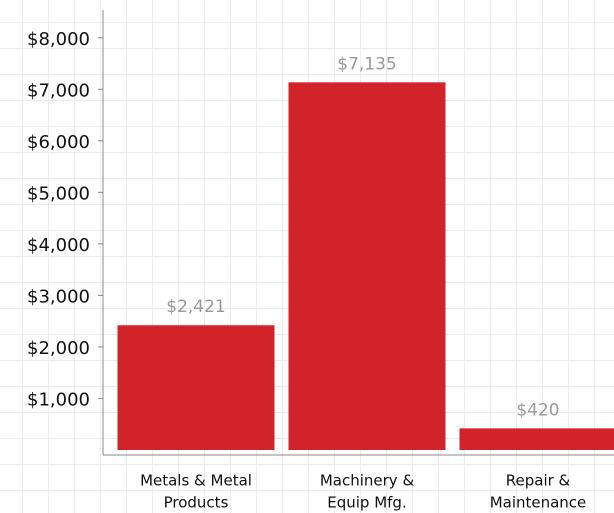  What do you see at coordinates (367, 481) in the screenshot?
I see `x-tick-label: Machinery &` at bounding box center [367, 481].